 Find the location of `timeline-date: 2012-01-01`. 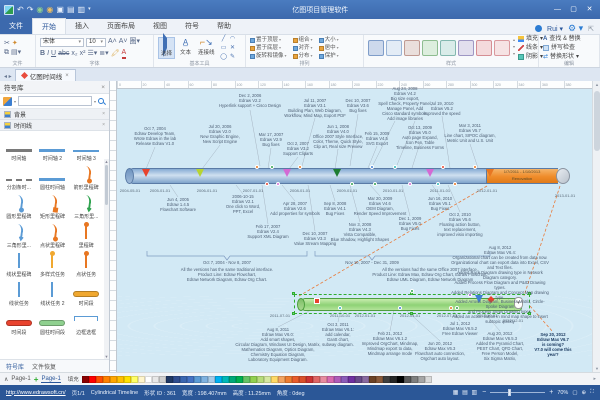

timeline-date: 2012-01-01 is located at coordinates (365, 315).